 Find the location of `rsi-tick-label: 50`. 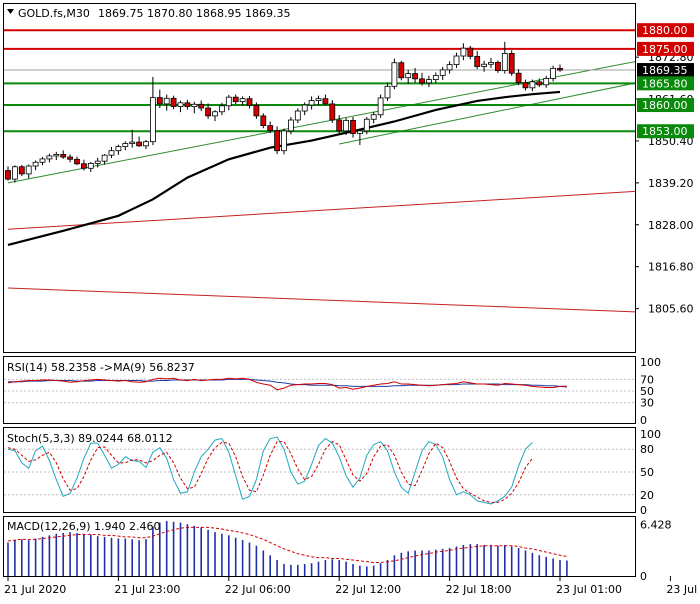

rsi-tick-label: 50 is located at coordinates (647, 391).